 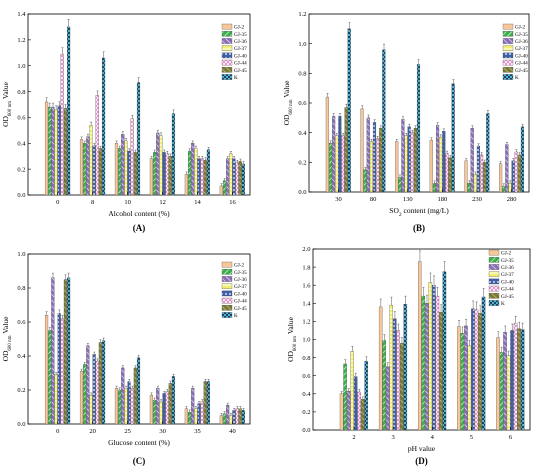 I want to click on y-tick-label: 1.6, so click(x=306, y=285).